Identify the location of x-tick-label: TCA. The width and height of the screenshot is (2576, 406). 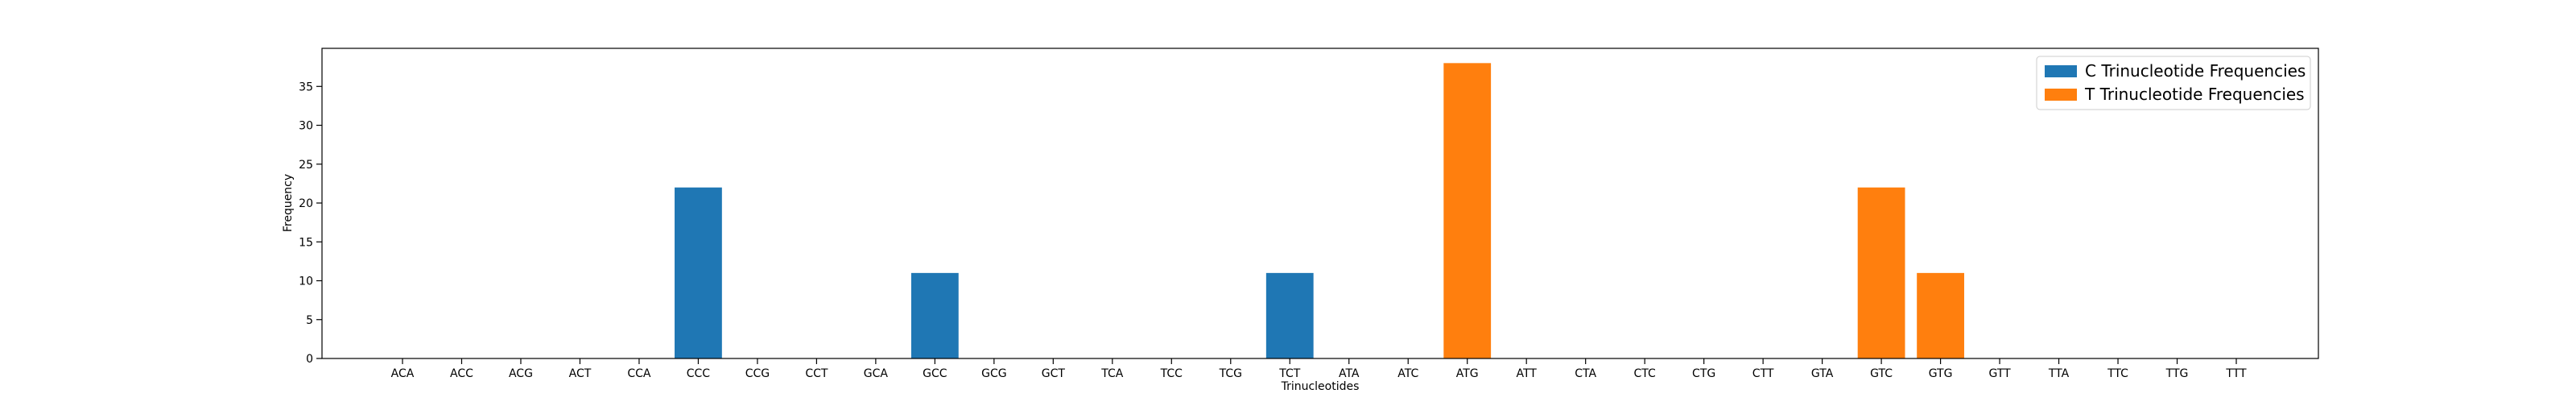
(1112, 374).